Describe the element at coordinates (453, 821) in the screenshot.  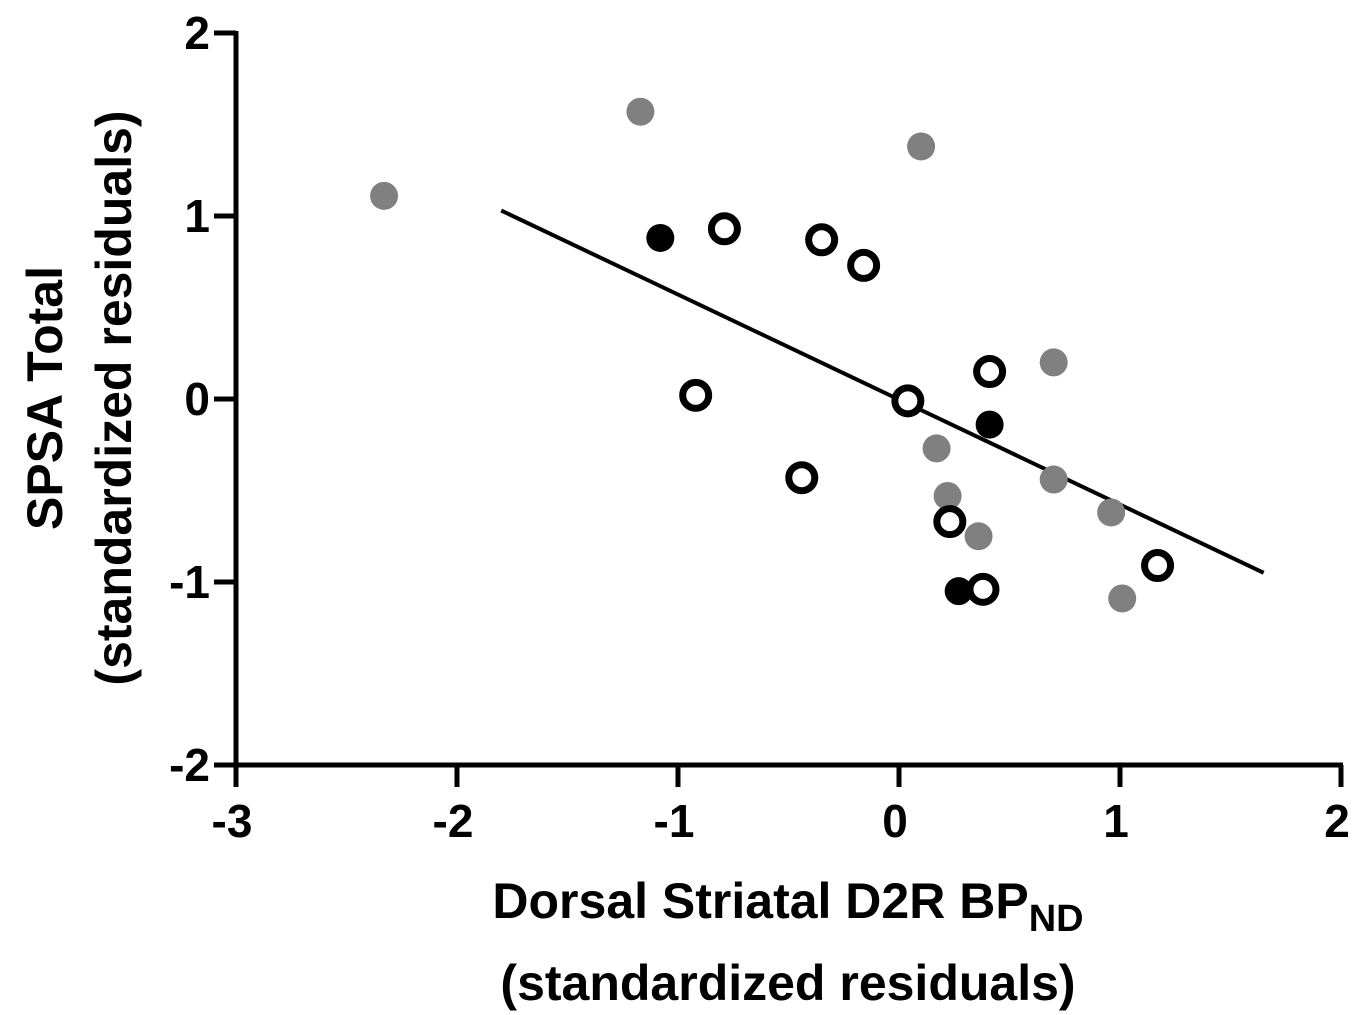
I see `x-tick-label: -2` at that location.